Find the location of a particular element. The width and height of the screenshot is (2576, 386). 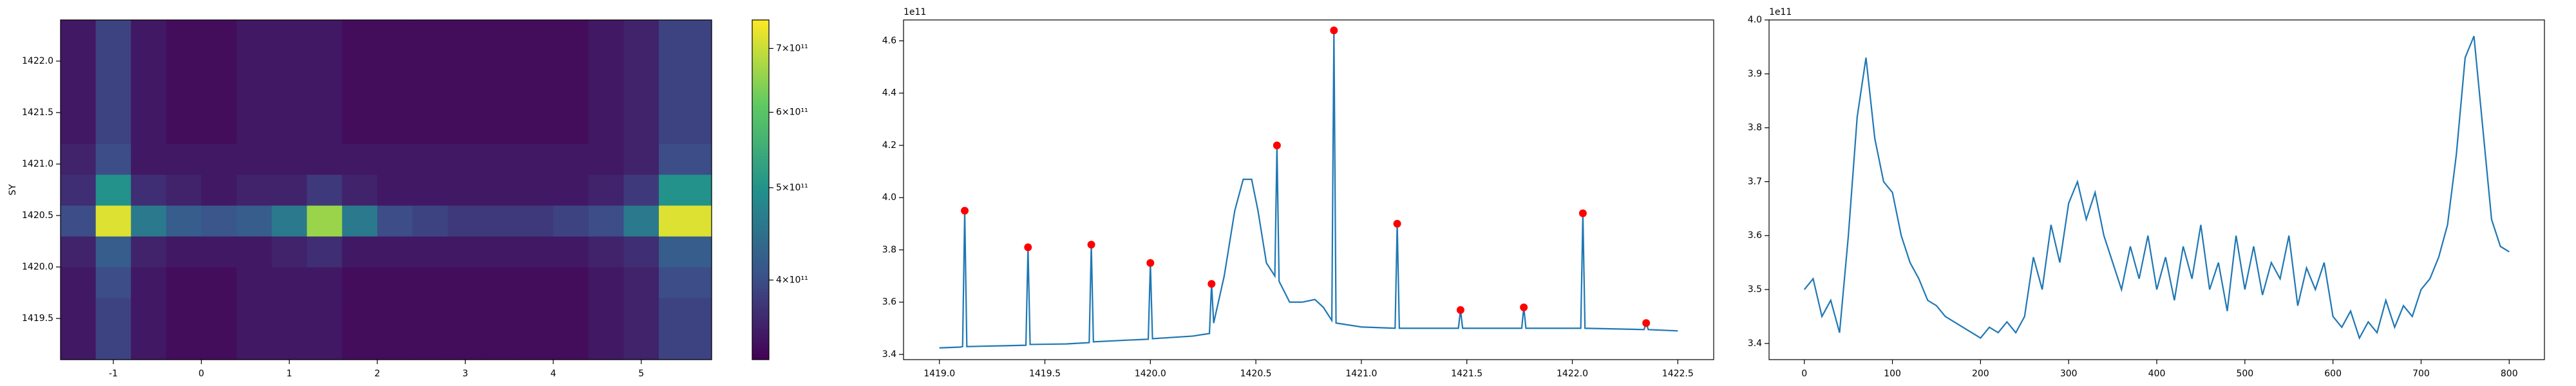

x-tick-label: 1420.0 is located at coordinates (1150, 374).